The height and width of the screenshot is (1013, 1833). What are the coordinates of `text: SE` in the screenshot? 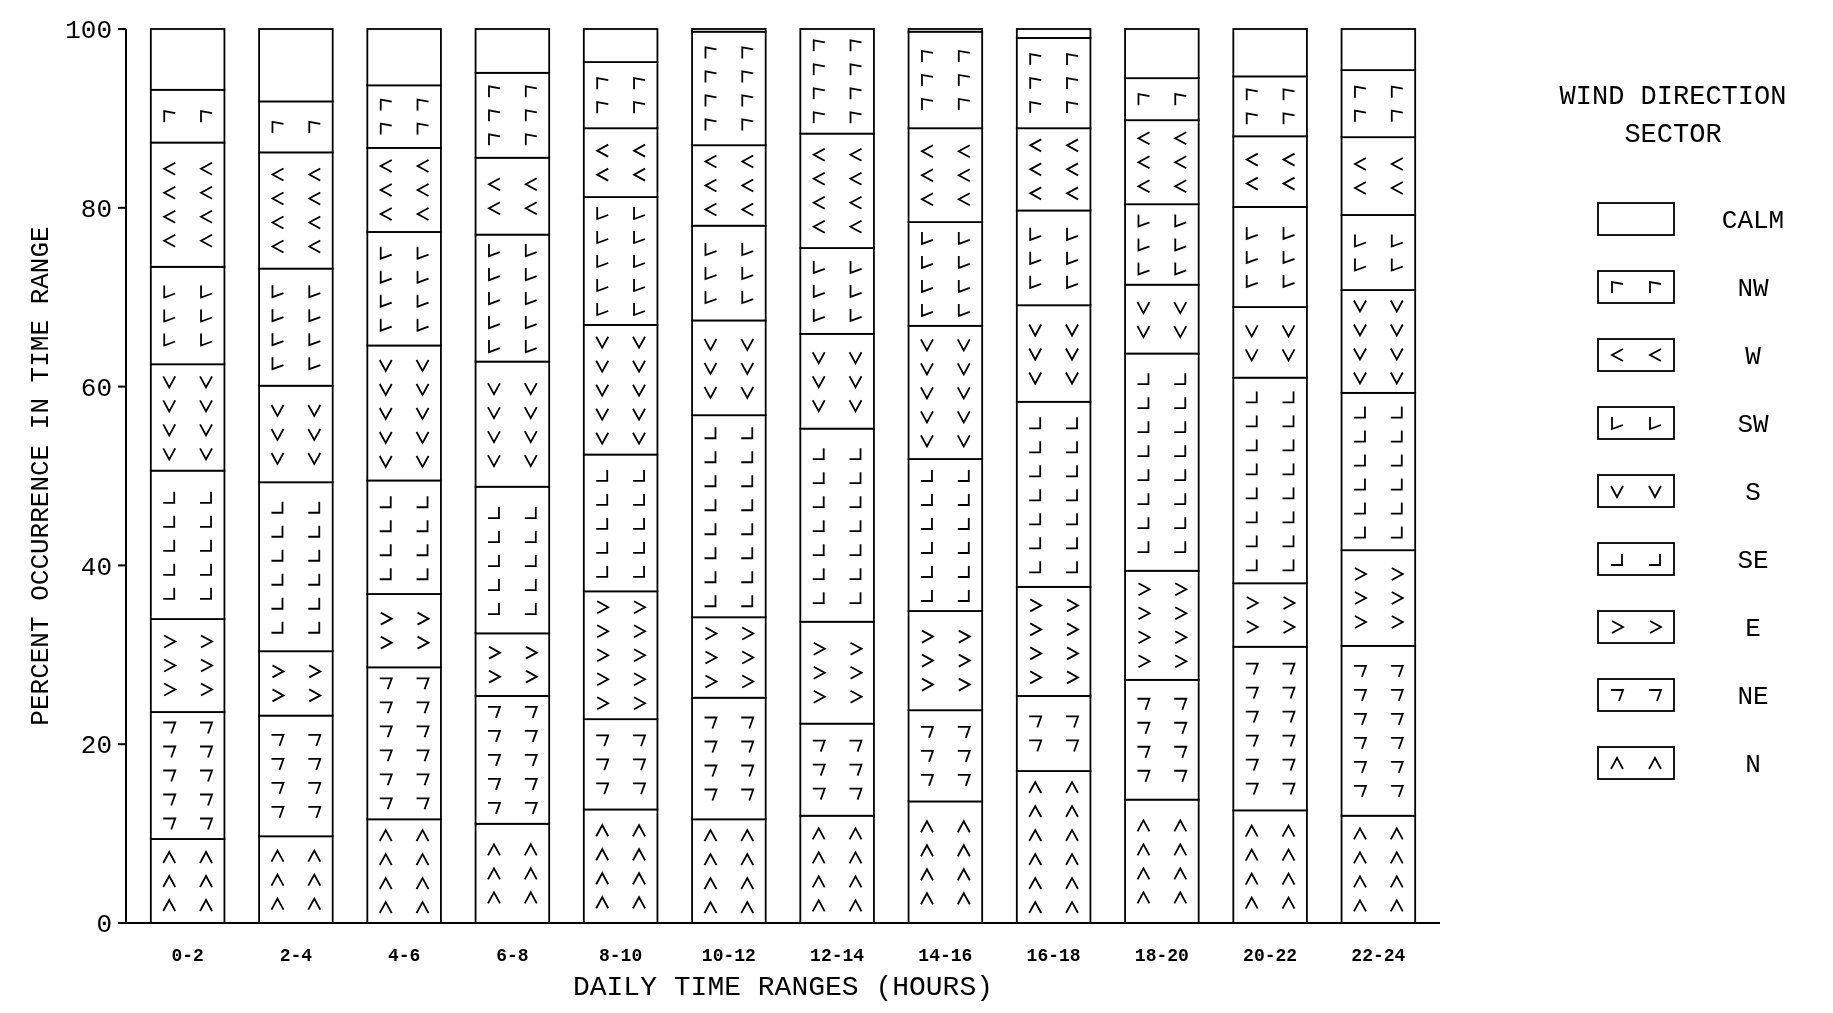 It's located at (1753, 561).